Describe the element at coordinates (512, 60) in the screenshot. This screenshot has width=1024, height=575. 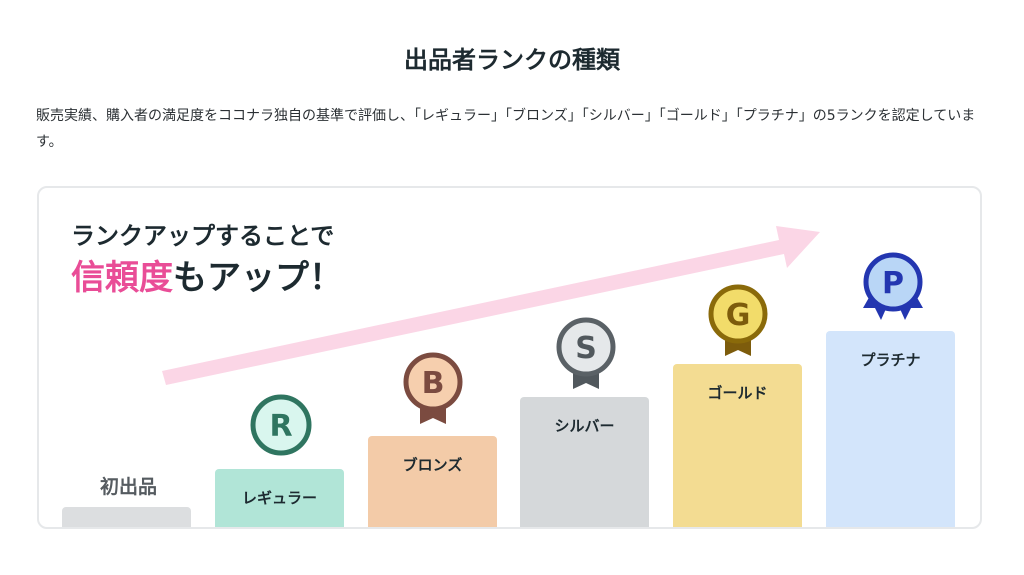
I see `page-title: 出品者ランクの種類` at that location.